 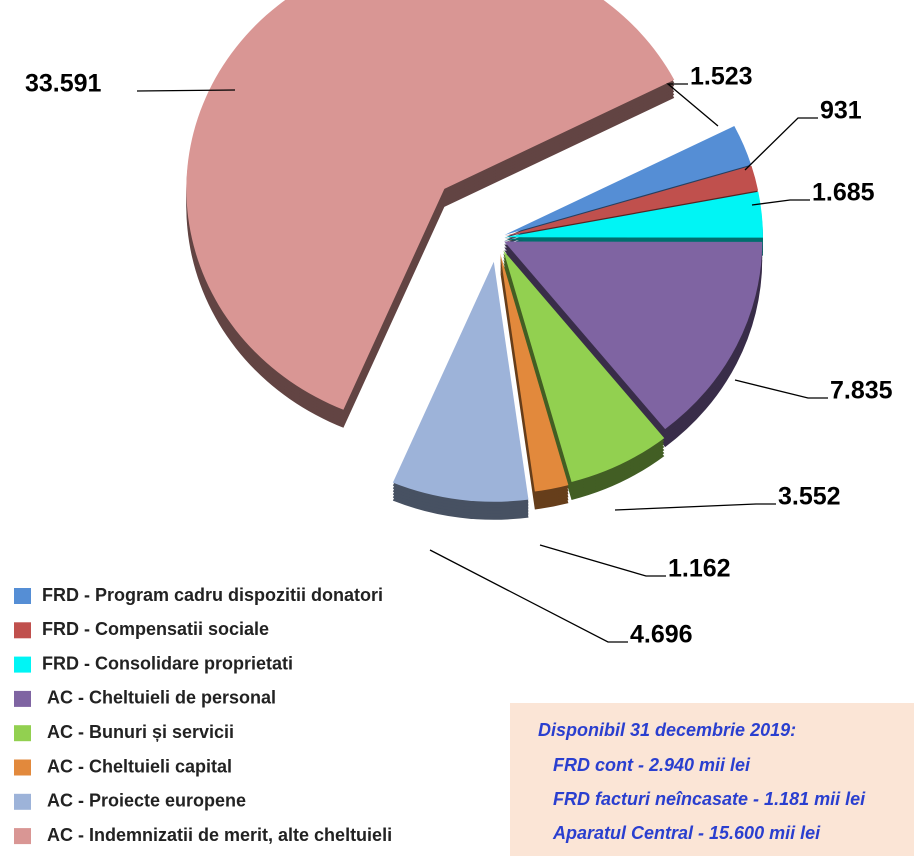 What do you see at coordinates (721, 77) in the screenshot?
I see `value-label: 1.523` at bounding box center [721, 77].